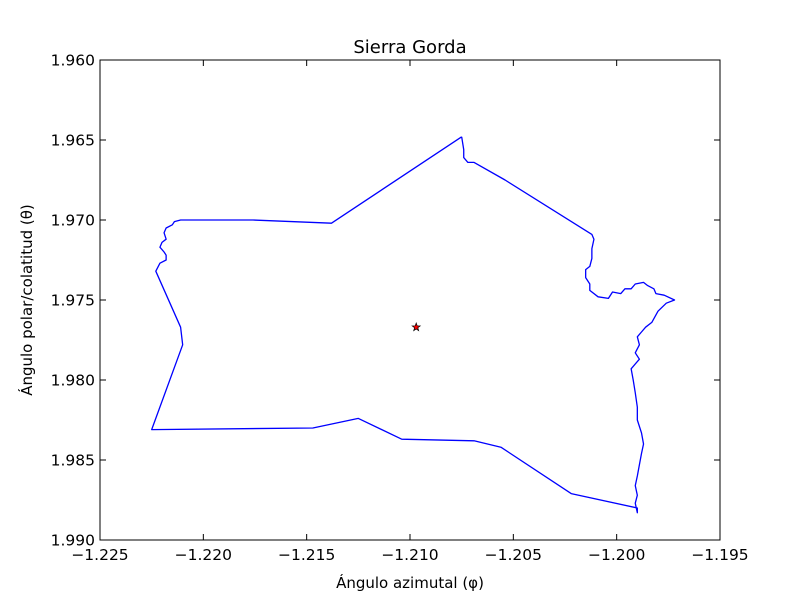 The image size is (800, 600). What do you see at coordinates (409, 47) in the screenshot?
I see `chart-title: Sierra Gorda` at bounding box center [409, 47].